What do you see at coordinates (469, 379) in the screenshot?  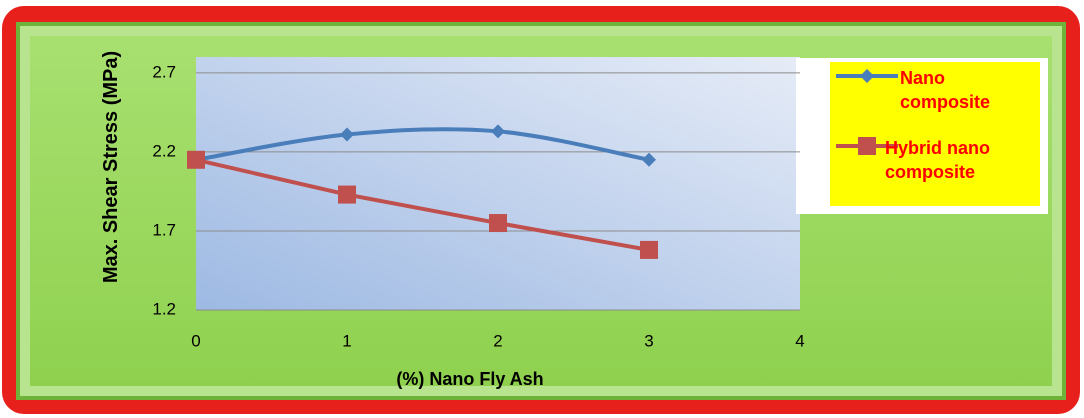 I see `x-axis-label: (%) Nano Fly Ash` at bounding box center [469, 379].